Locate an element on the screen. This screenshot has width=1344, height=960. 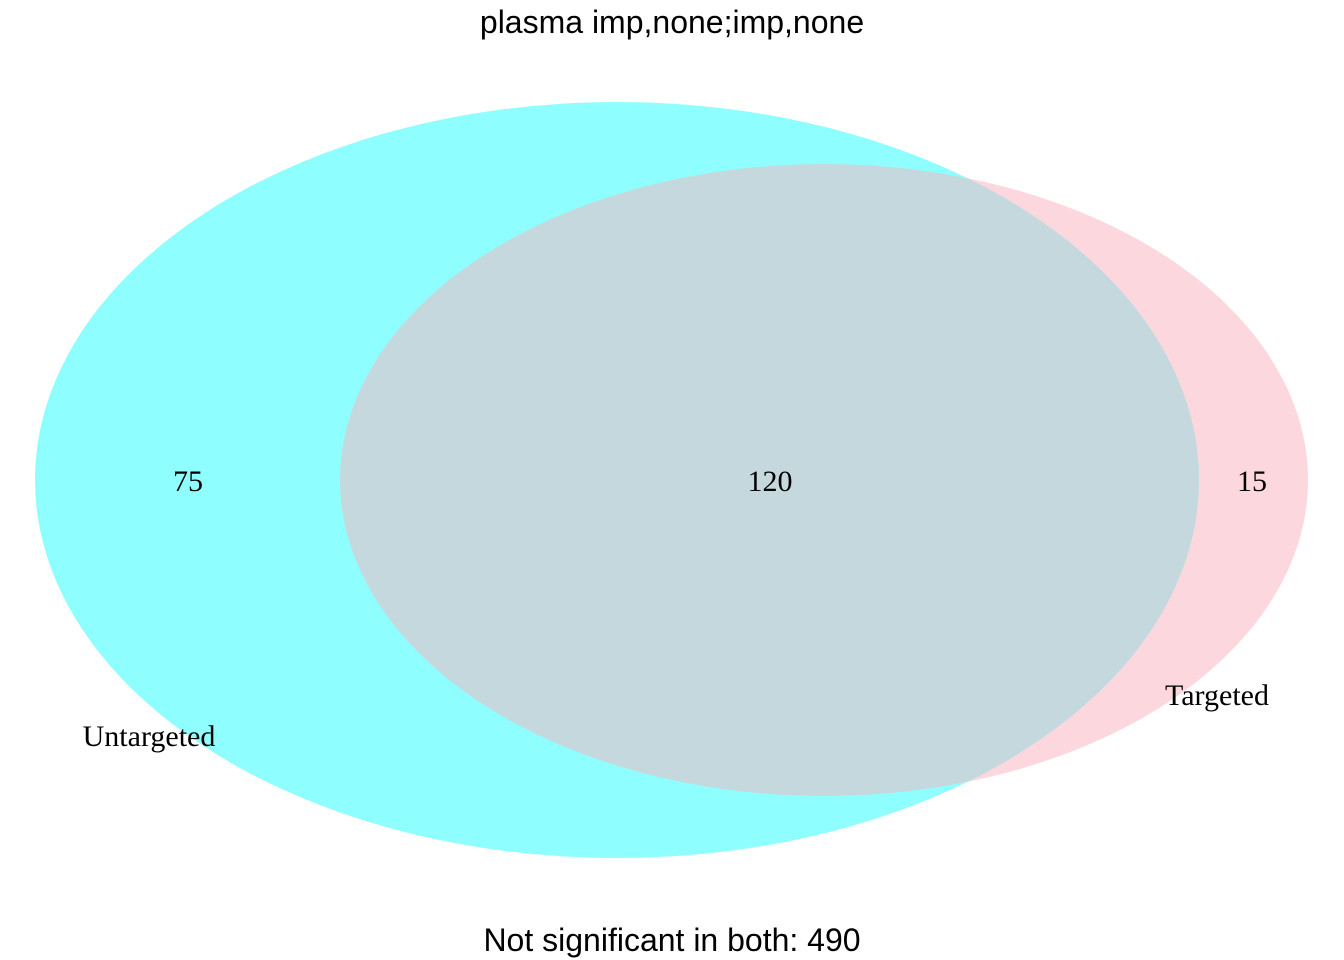
targeted-set-label: Targeted is located at coordinates (1217, 695).